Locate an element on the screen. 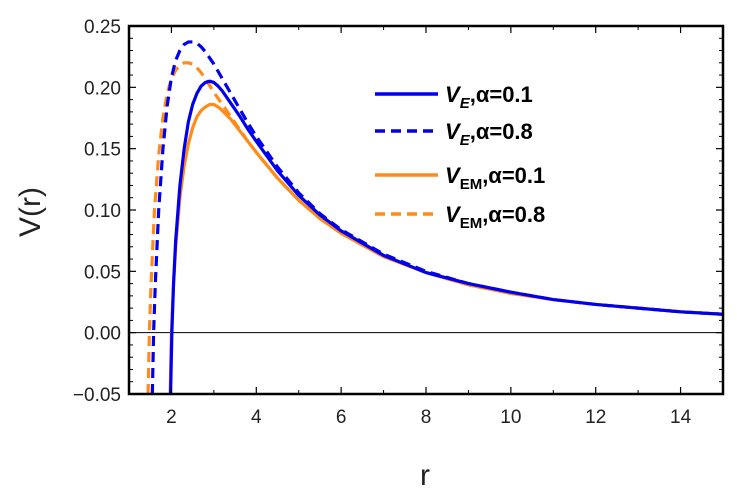 The width and height of the screenshot is (737, 495). x-tick-label: 4 is located at coordinates (256, 417).